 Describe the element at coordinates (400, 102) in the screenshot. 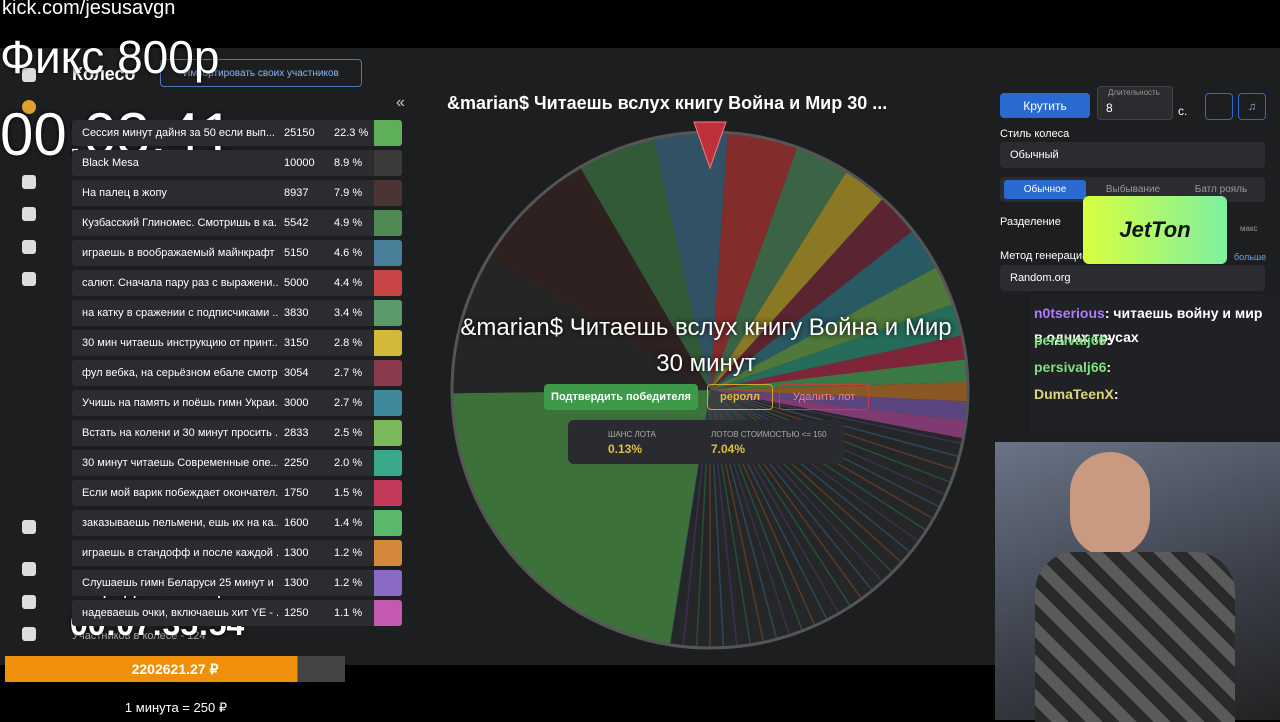

I see `collapse: «` at that location.